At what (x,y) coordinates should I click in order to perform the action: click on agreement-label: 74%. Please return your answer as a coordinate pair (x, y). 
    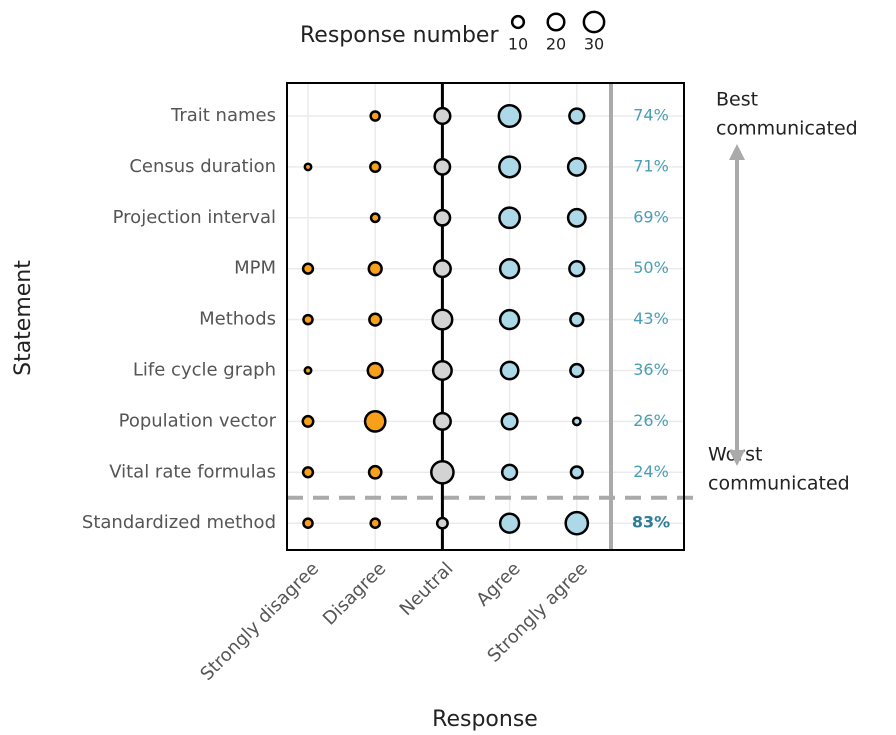
    Looking at the image, I should click on (651, 115).